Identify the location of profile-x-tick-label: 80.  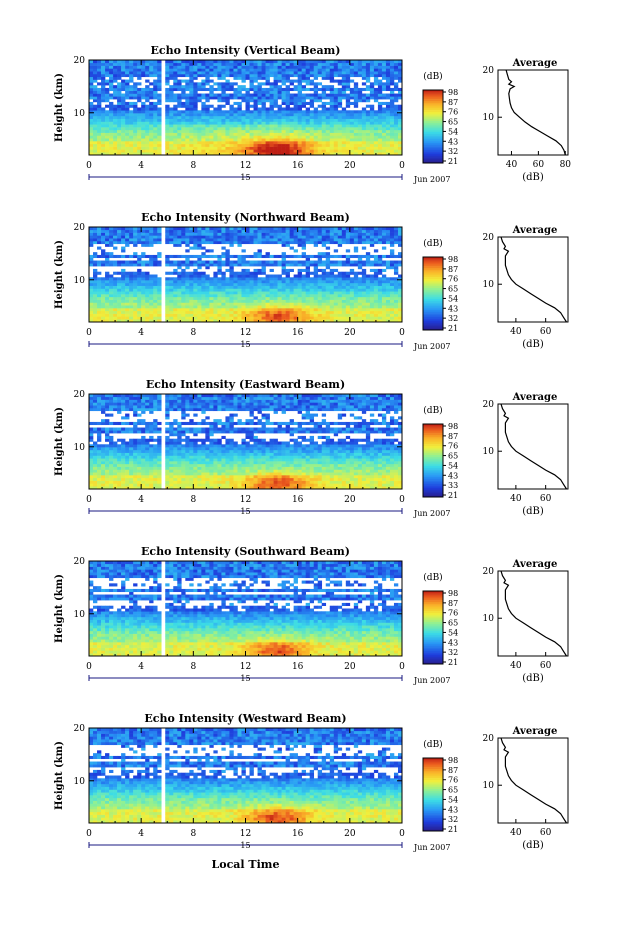
(566, 165).